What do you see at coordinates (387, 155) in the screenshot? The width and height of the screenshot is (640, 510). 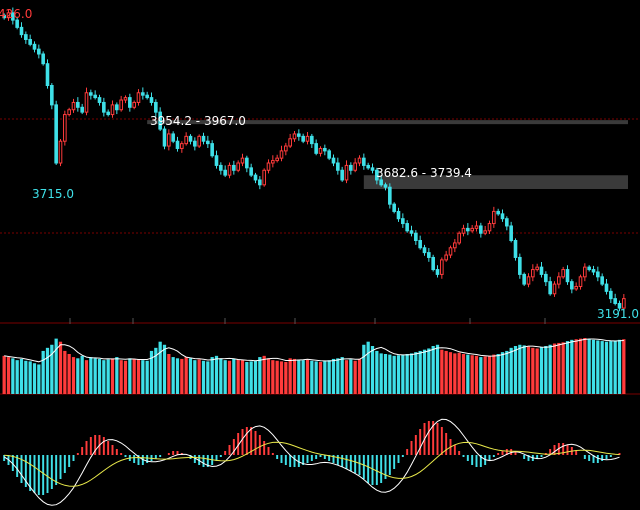 I see `price-zones` at bounding box center [387, 155].